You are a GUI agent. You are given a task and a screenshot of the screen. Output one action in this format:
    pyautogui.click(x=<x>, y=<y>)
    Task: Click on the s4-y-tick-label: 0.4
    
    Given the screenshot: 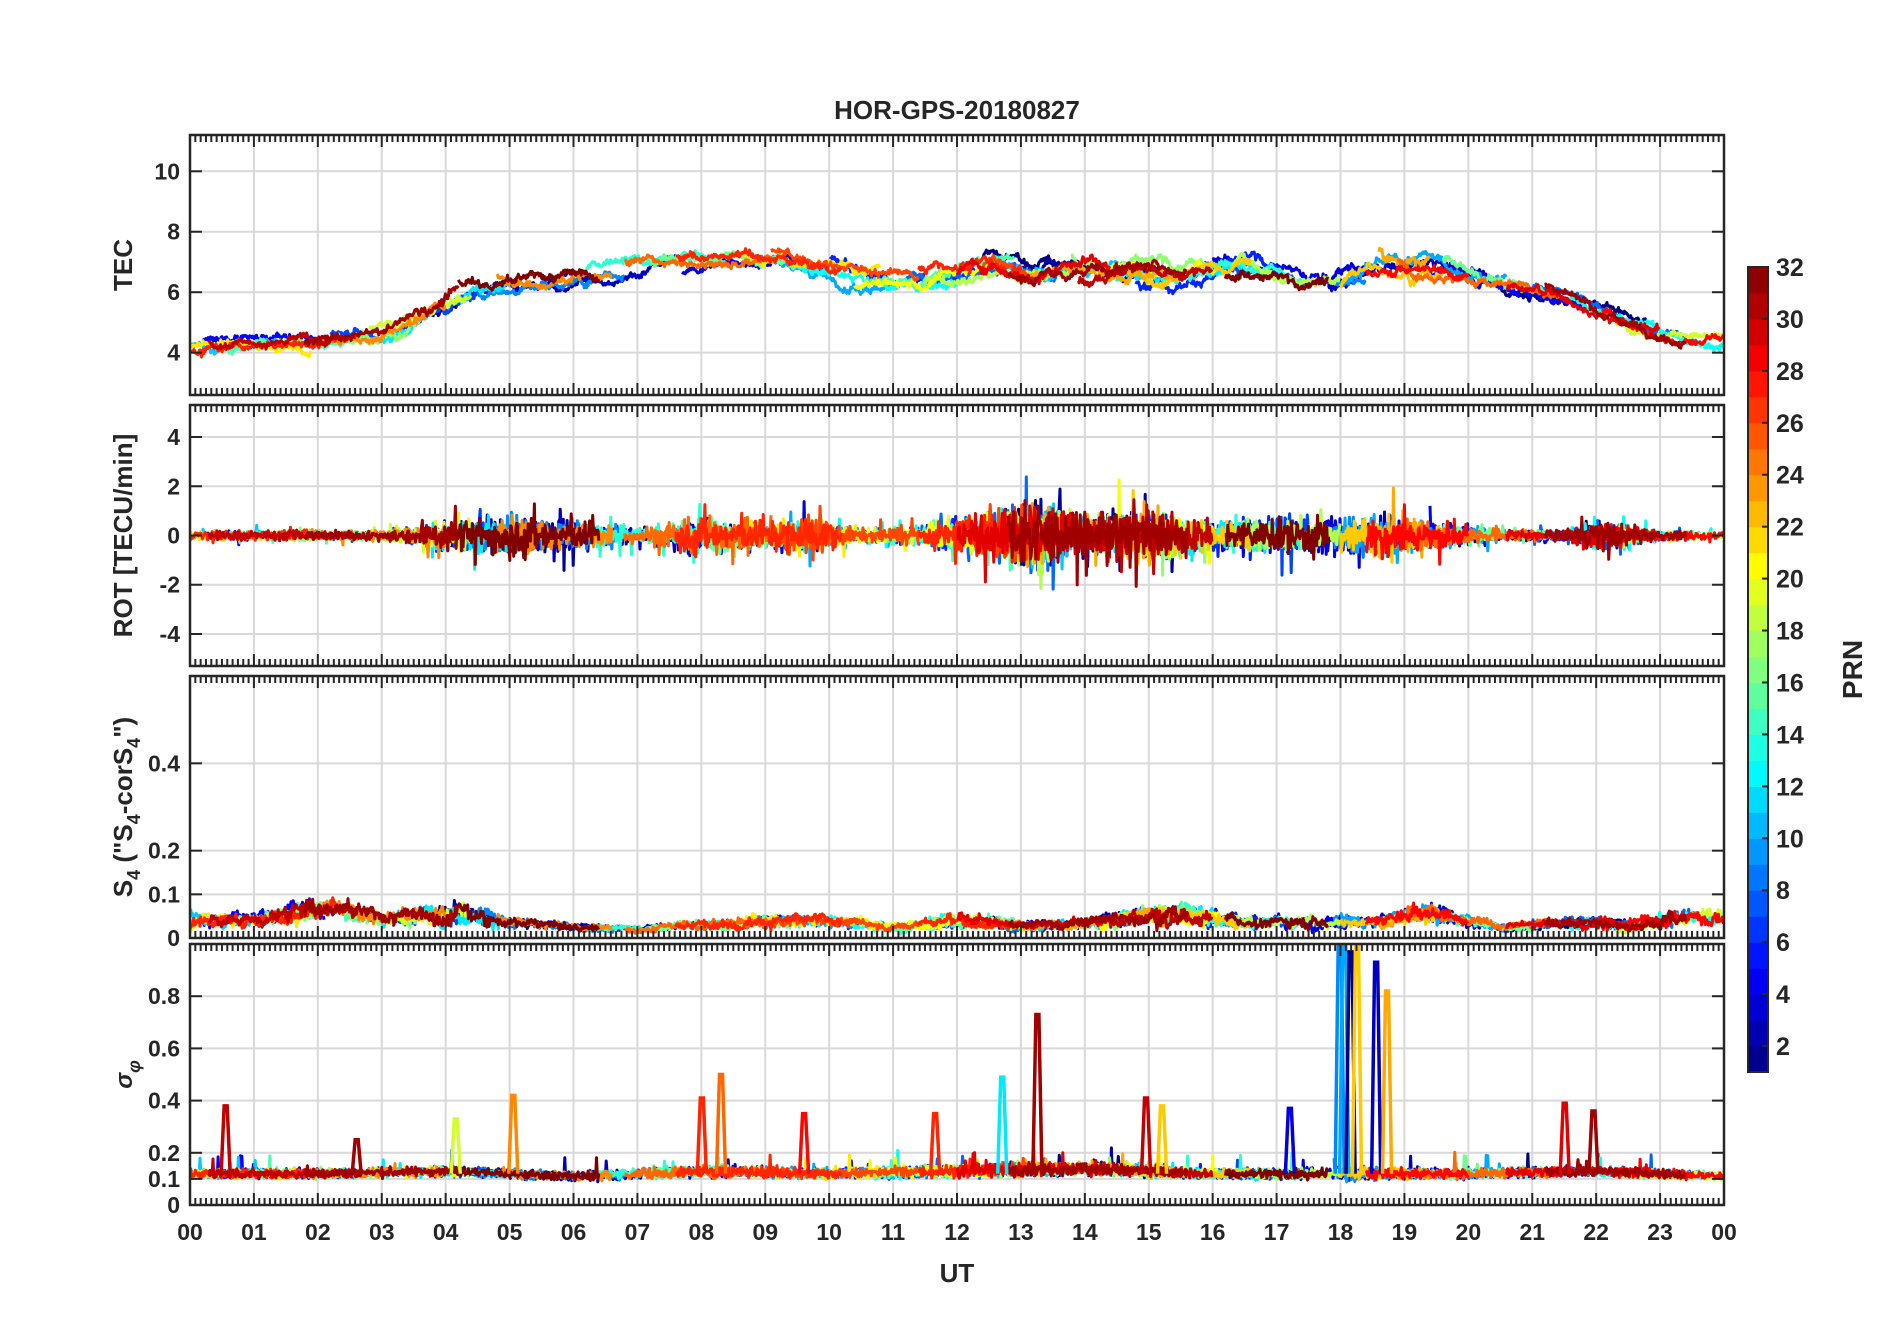 What is the action you would take?
    pyautogui.click(x=164, y=763)
    